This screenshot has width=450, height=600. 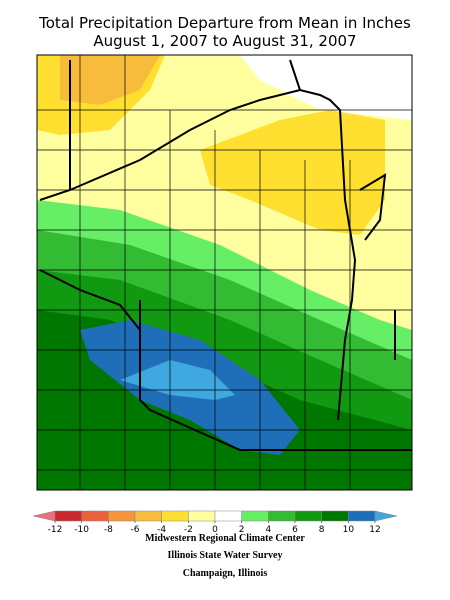 What do you see at coordinates (225, 538) in the screenshot?
I see `credit-line: Midwestern Regional Climate Center` at bounding box center [225, 538].